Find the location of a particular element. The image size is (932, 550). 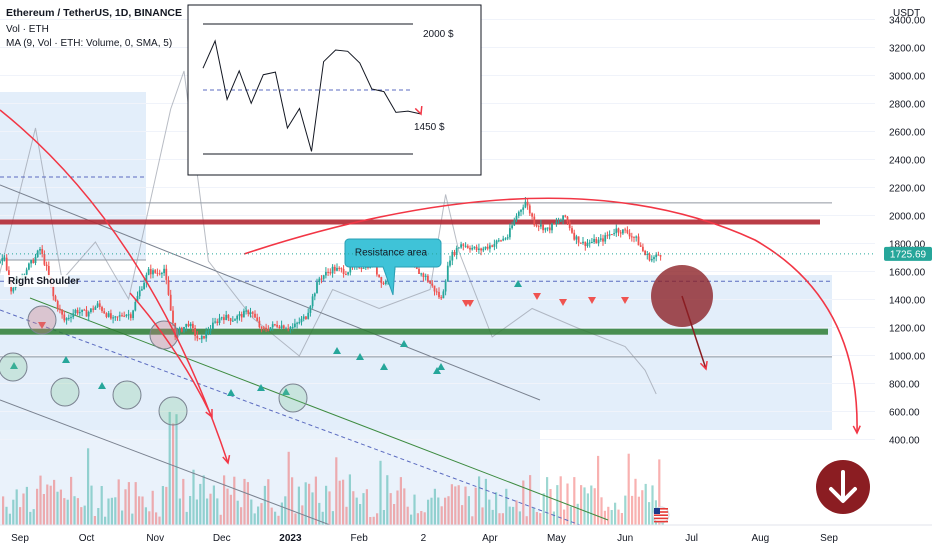

mid-down-arrow is located at coordinates (171, 355).